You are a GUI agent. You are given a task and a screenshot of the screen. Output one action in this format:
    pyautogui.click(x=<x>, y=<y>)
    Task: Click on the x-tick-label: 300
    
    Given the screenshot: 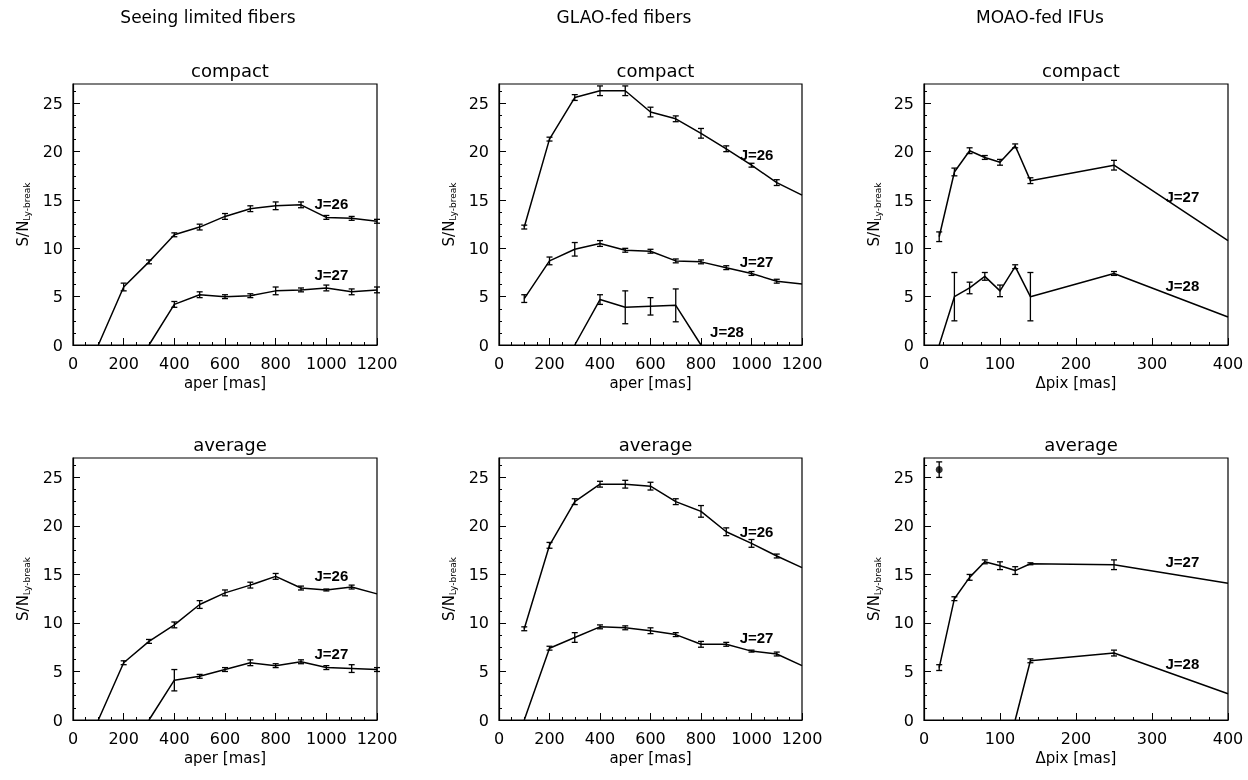 What is the action you would take?
    pyautogui.click(x=1152, y=738)
    